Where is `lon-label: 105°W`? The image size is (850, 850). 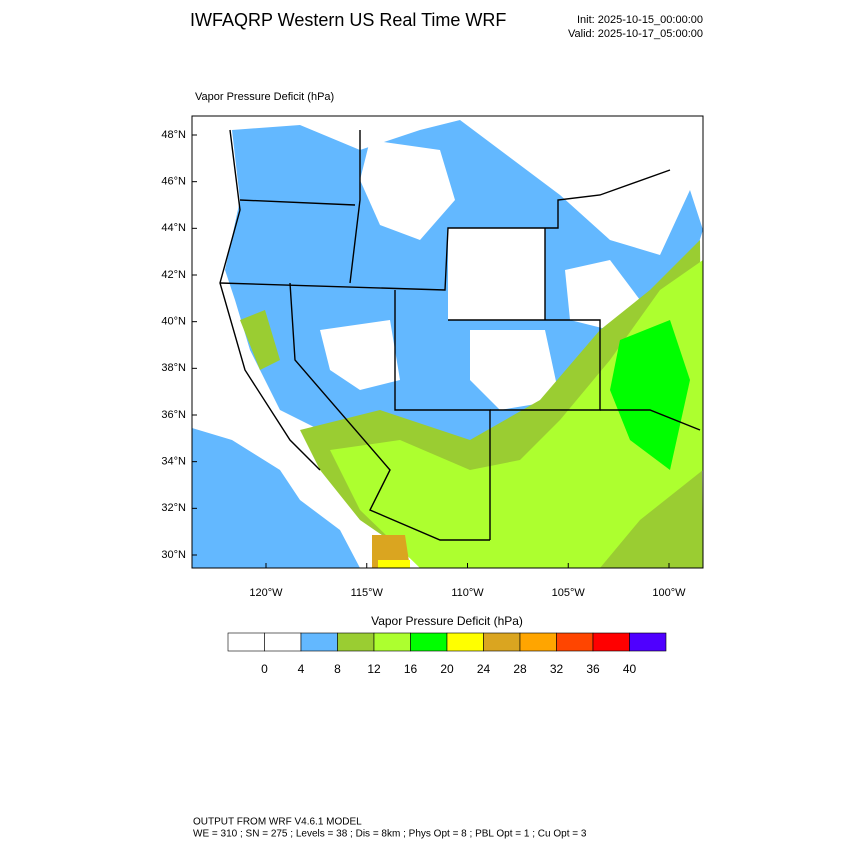
lon-label: 105°W is located at coordinates (569, 593).